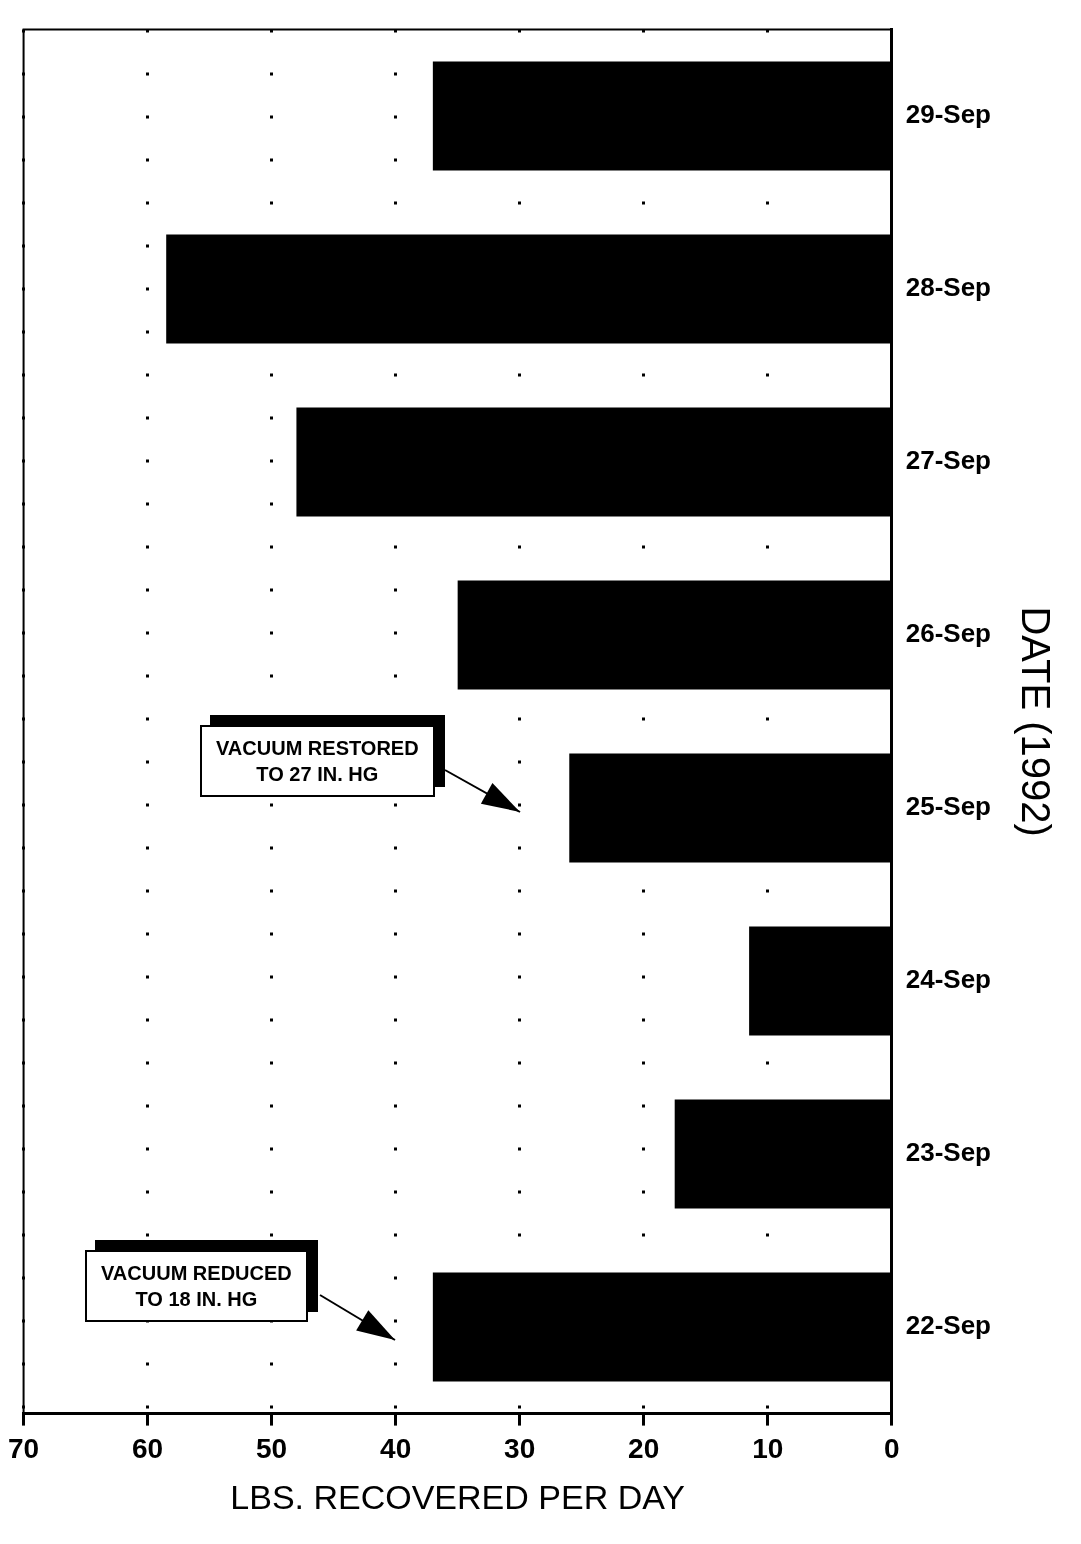  What do you see at coordinates (948, 114) in the screenshot?
I see `y-tick-label: 29-Sep` at bounding box center [948, 114].